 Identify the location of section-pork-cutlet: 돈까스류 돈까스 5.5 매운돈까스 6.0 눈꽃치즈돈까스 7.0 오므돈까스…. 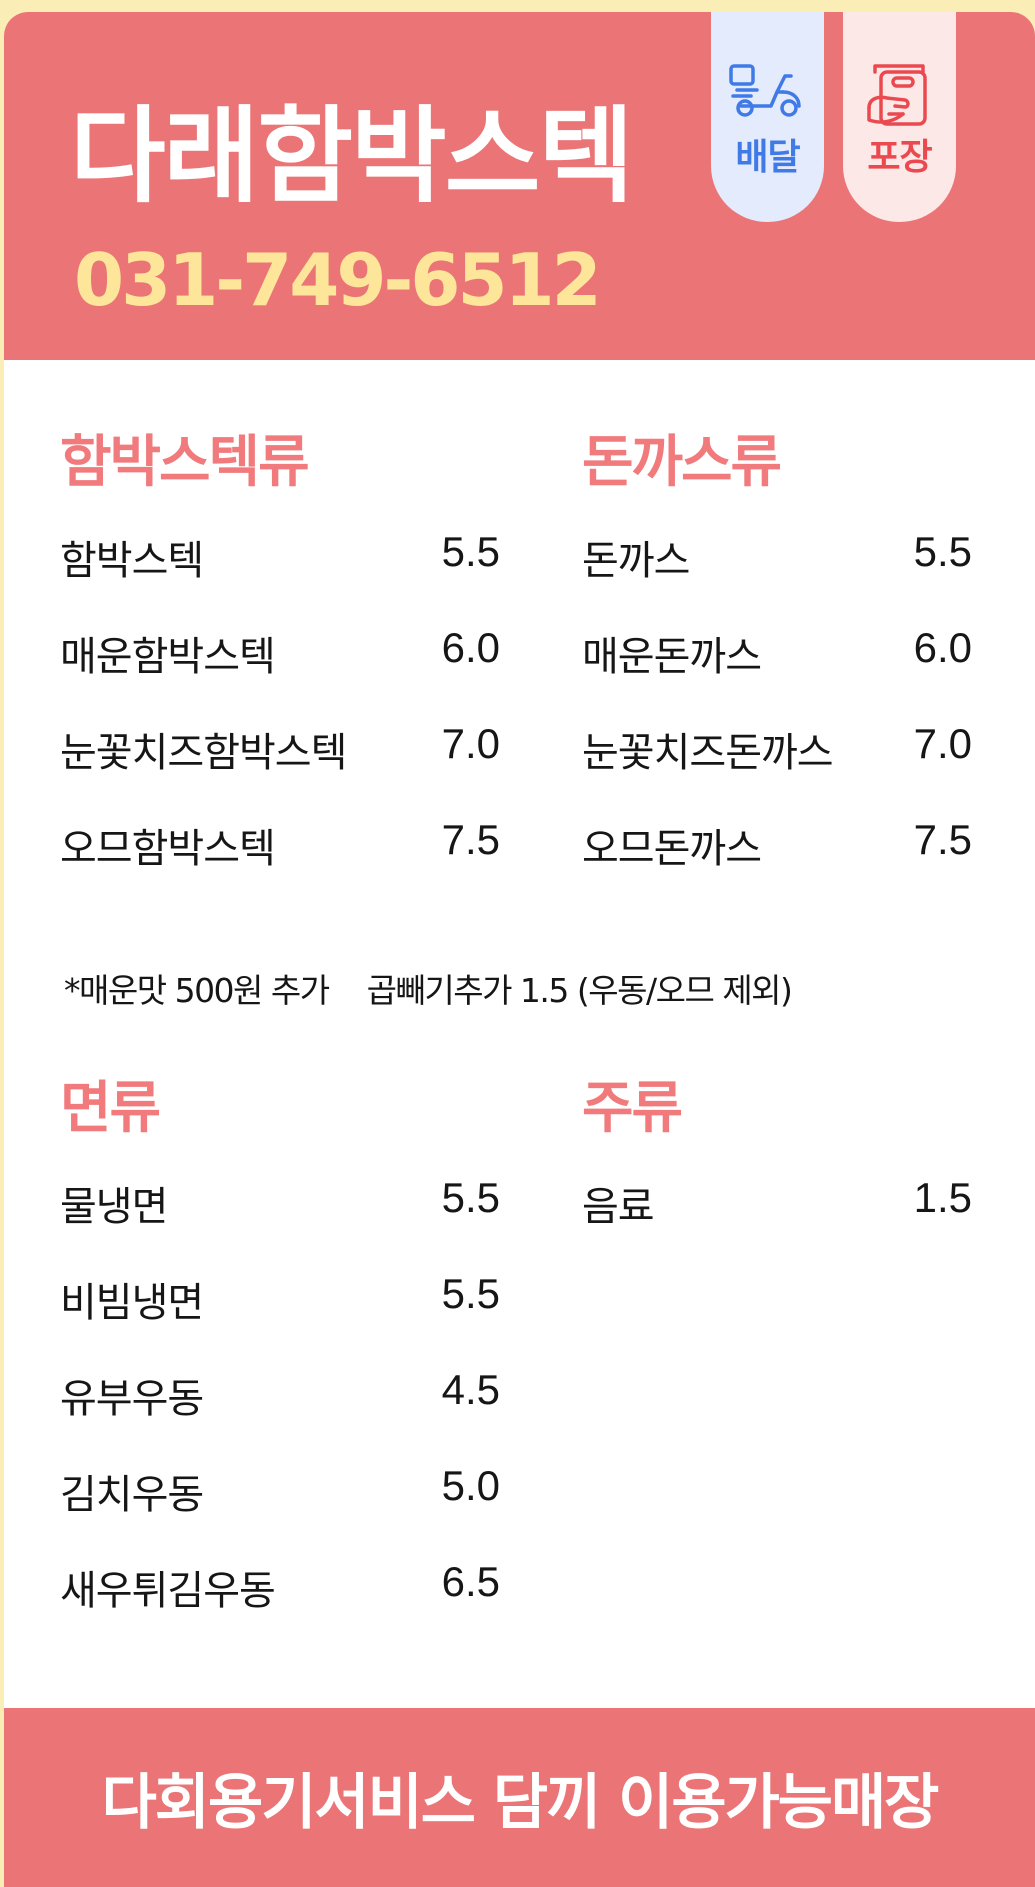
(777, 670).